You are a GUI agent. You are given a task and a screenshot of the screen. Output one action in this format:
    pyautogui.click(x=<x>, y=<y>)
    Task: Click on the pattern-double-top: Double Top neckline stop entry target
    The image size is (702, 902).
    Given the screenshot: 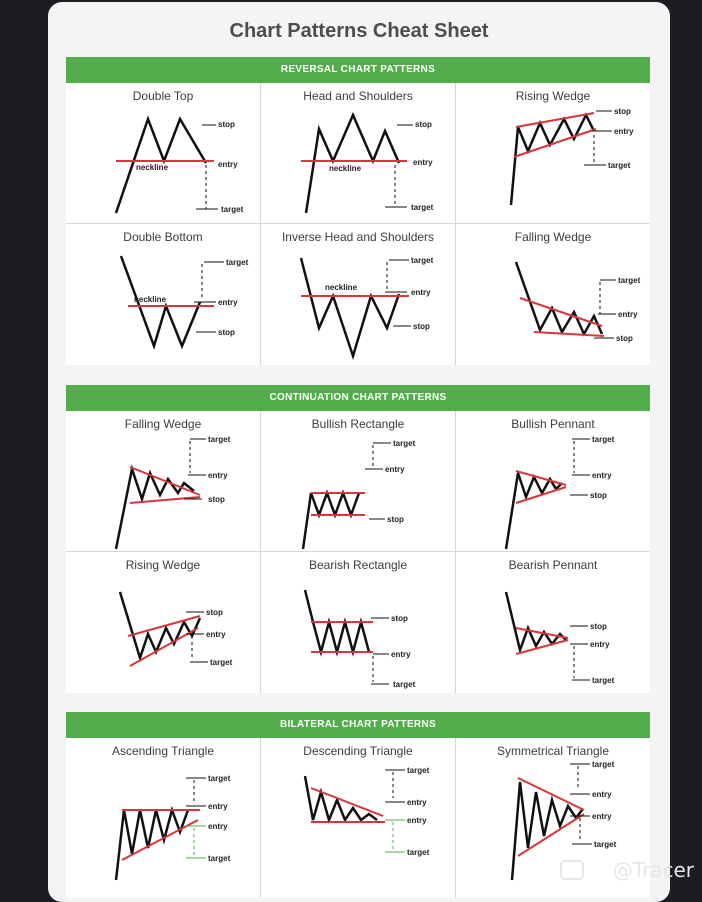 What is the action you would take?
    pyautogui.click(x=163, y=153)
    